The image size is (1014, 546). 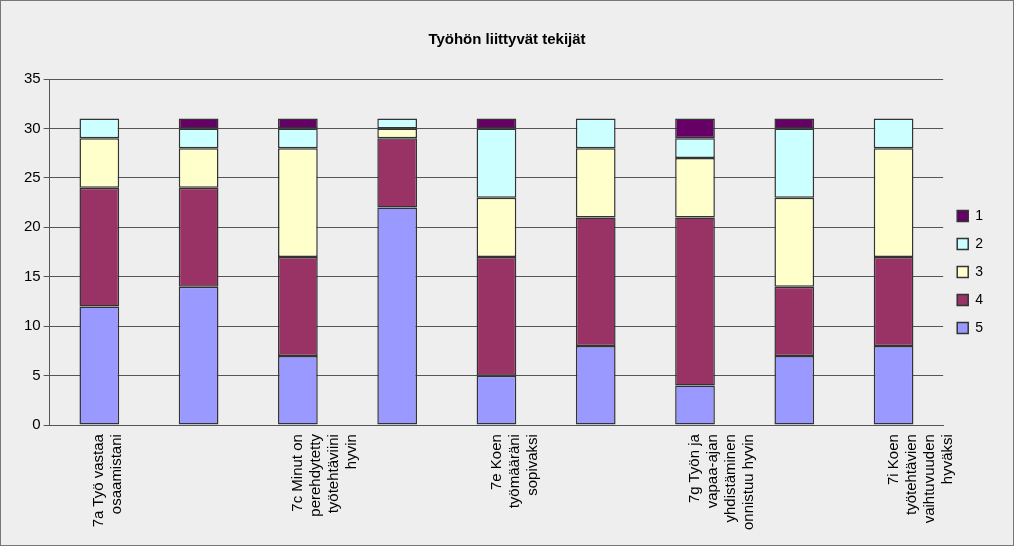 I want to click on legend-label: 4, so click(x=979, y=298).